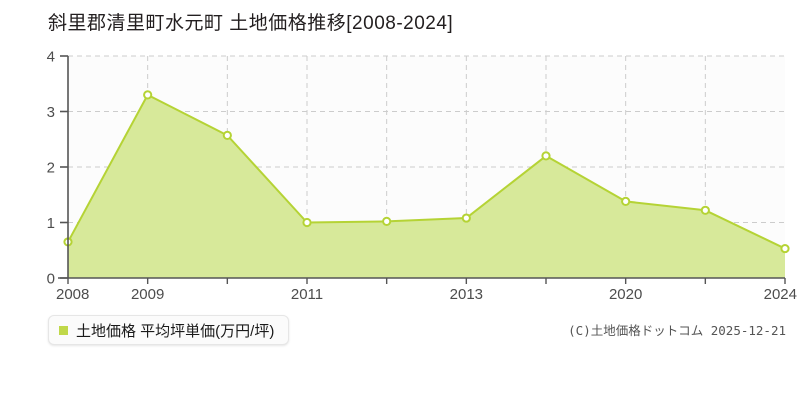  I want to click on x-axis-tick-label: 2024, so click(780, 294).